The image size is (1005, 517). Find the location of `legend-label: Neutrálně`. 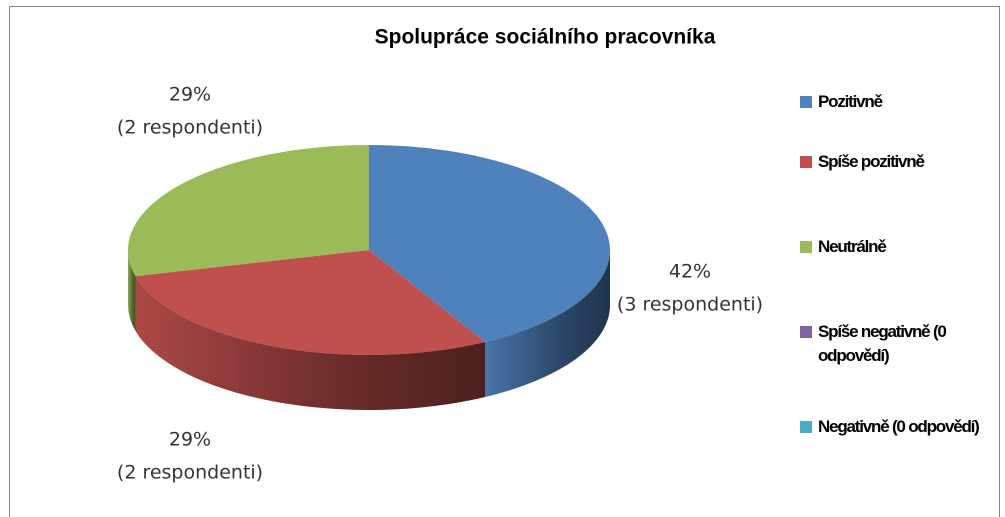

legend-label: Neutrálně is located at coordinates (852, 246).